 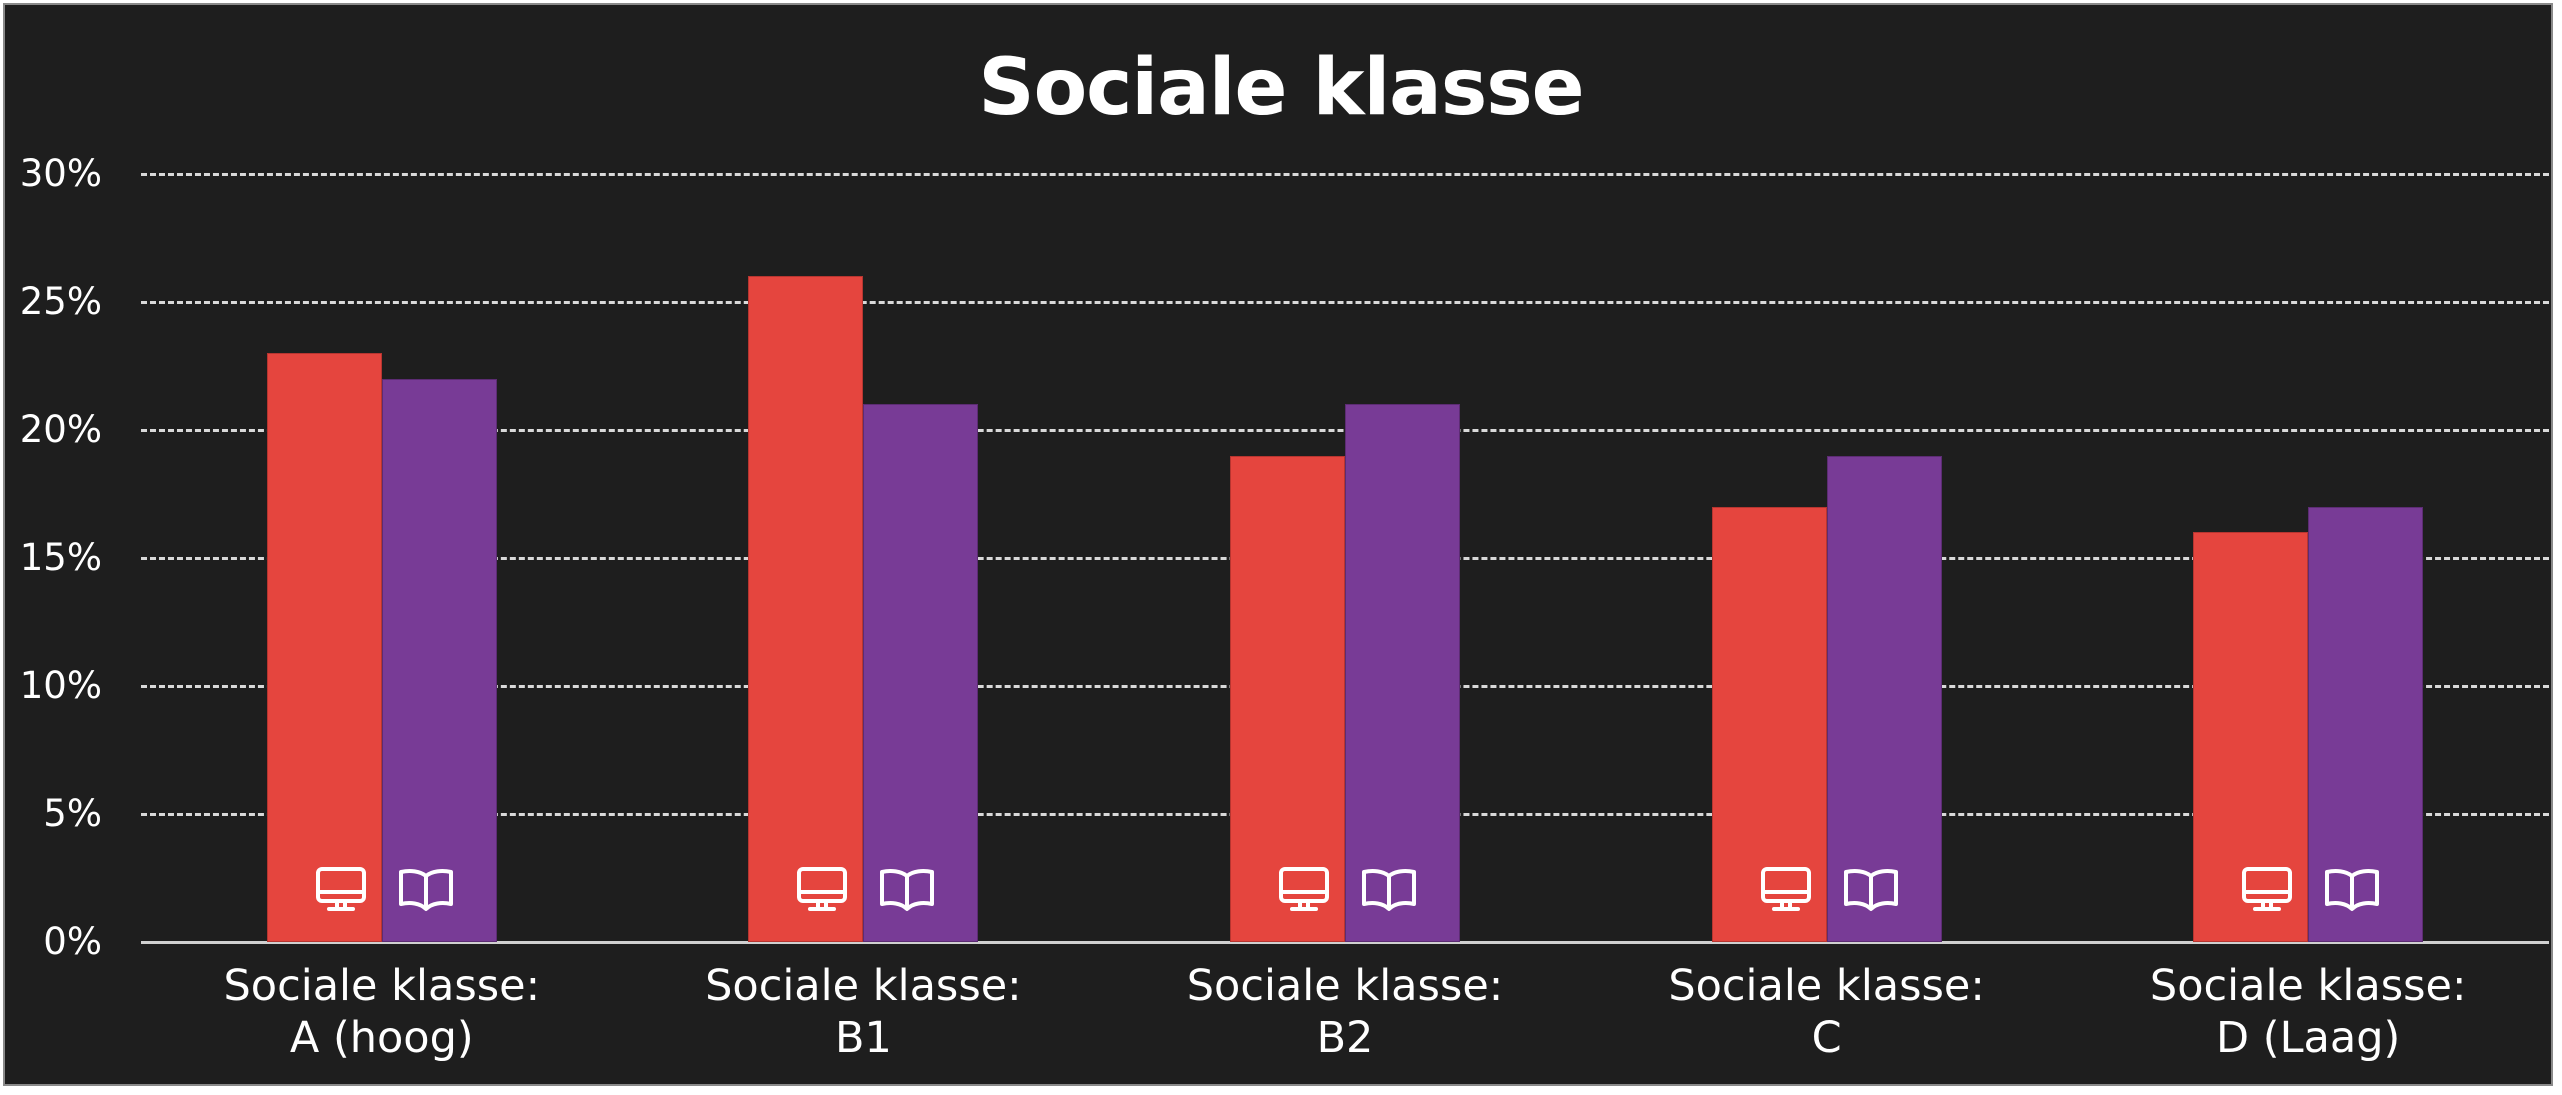 I want to click on x-tick-label-line2: C, so click(x=1826, y=1038).